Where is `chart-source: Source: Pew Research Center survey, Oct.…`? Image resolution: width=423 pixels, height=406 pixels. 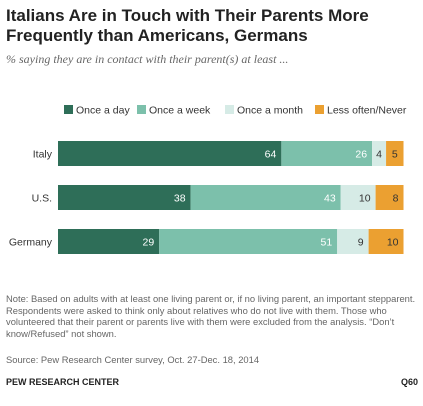
chart-source: Source: Pew Research Center survey, Oct.… is located at coordinates (133, 359).